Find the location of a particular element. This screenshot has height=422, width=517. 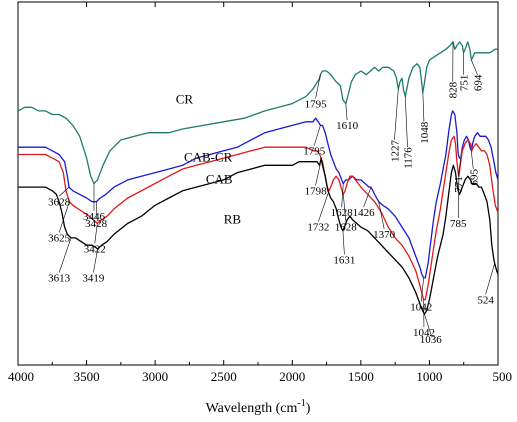

peak-label-cr-1176: 1176 is located at coordinates (408, 158).